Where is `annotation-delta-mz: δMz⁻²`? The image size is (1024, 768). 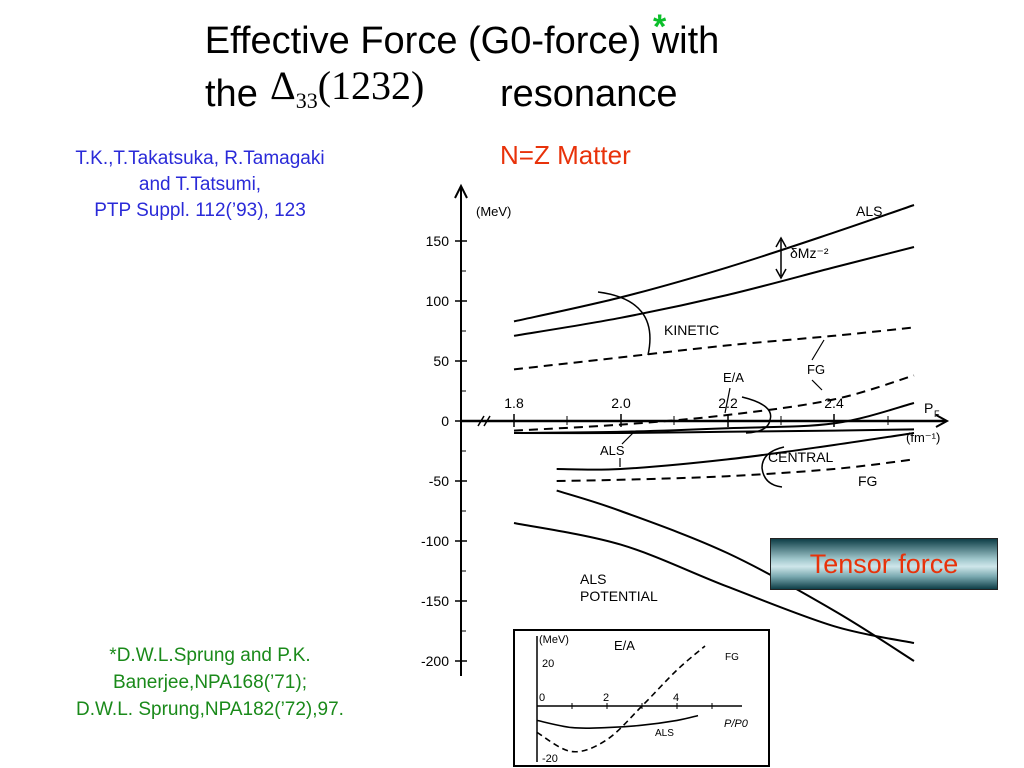 annotation-delta-mz: δMz⁻² is located at coordinates (809, 253).